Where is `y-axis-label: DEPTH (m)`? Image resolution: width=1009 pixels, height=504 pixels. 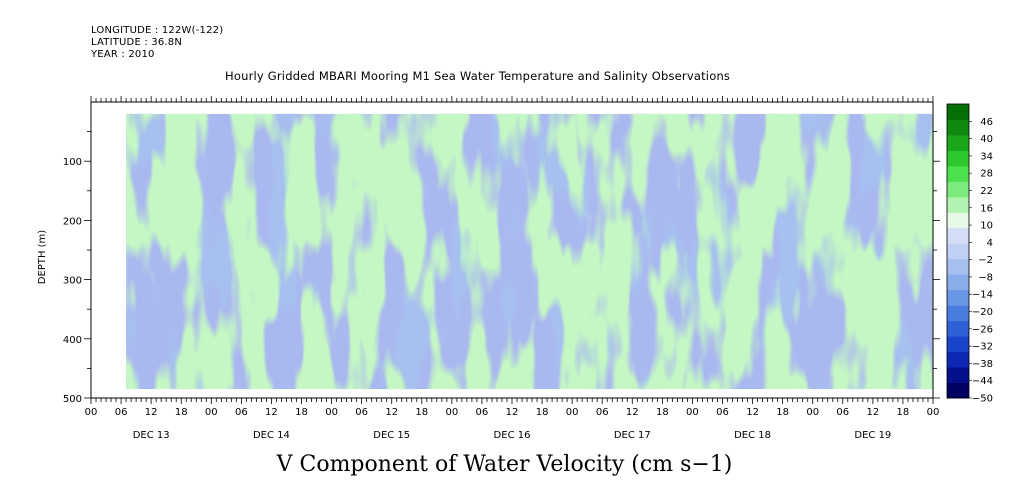
y-axis-label: DEPTH (m) is located at coordinates (42, 257).